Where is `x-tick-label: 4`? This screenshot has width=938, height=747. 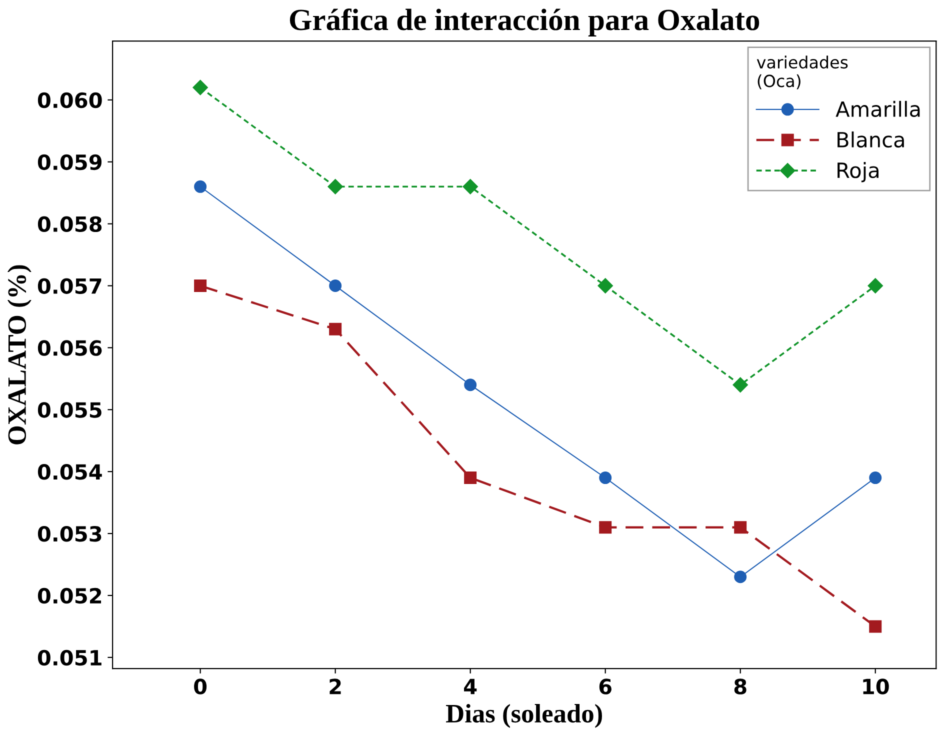
x-tick-label: 4 is located at coordinates (470, 686).